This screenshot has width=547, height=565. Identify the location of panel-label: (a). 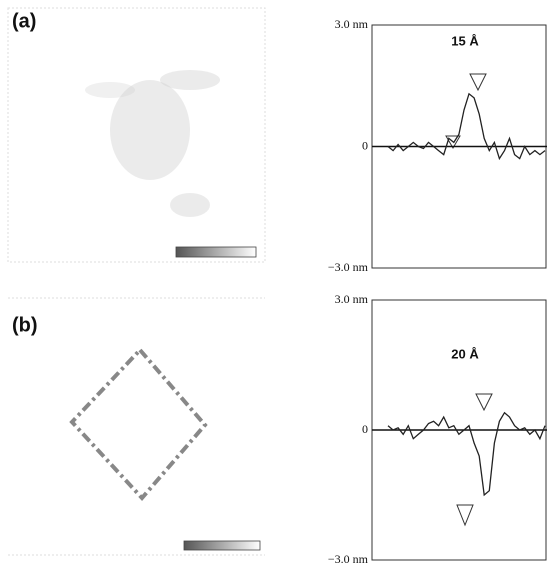
(24, 21).